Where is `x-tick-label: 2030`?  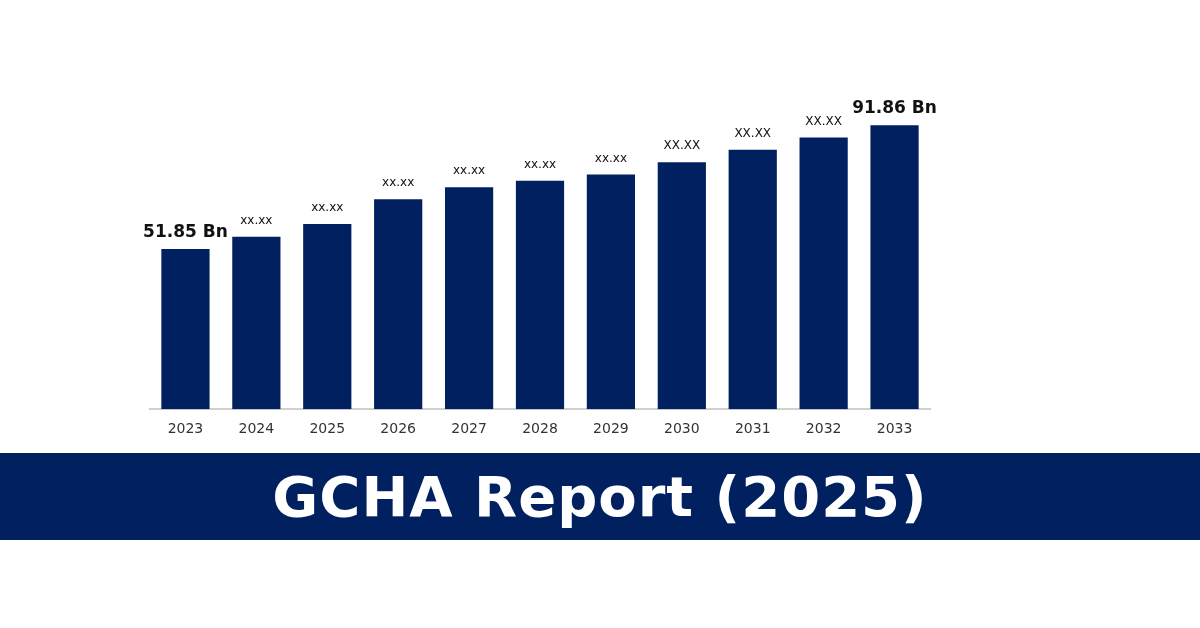
x-tick-label: 2030 is located at coordinates (682, 428).